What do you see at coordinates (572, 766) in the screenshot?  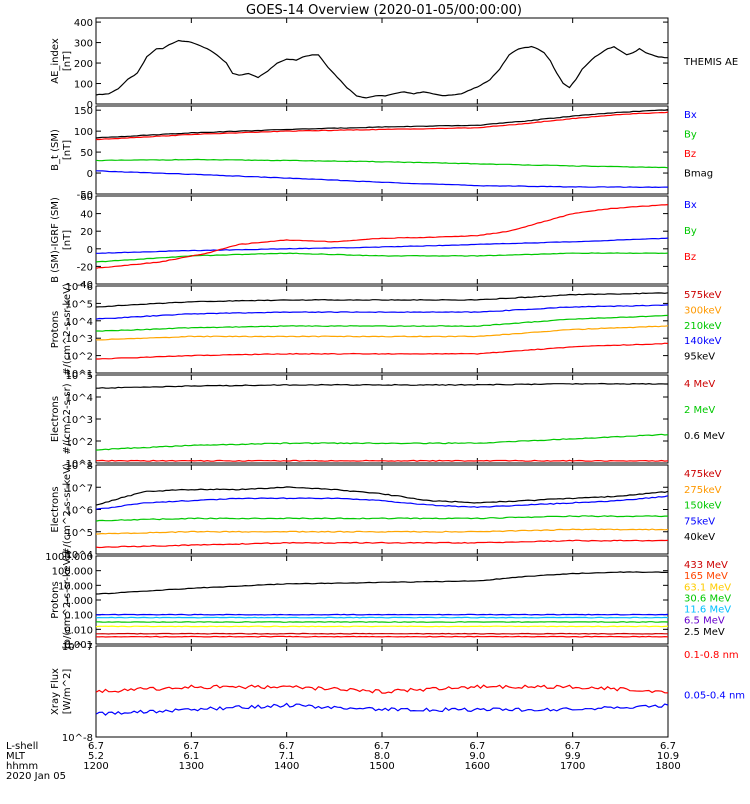 I see `xaxis-tick-label: 1700` at bounding box center [572, 766].